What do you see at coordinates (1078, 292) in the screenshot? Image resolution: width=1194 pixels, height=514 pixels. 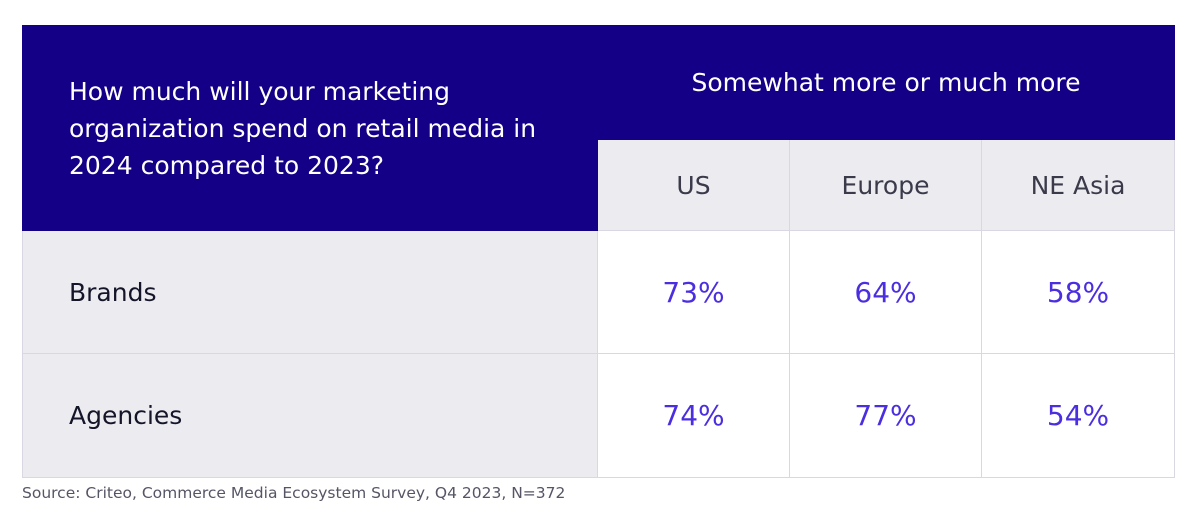 I see `value-brands-ne-asia: 58%` at bounding box center [1078, 292].